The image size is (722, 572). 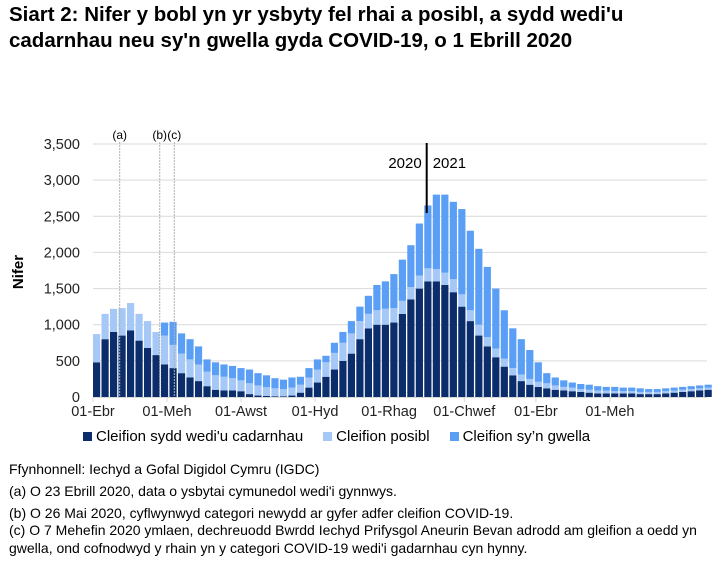 I want to click on y-axis-label: Nifer, so click(x=18, y=272).